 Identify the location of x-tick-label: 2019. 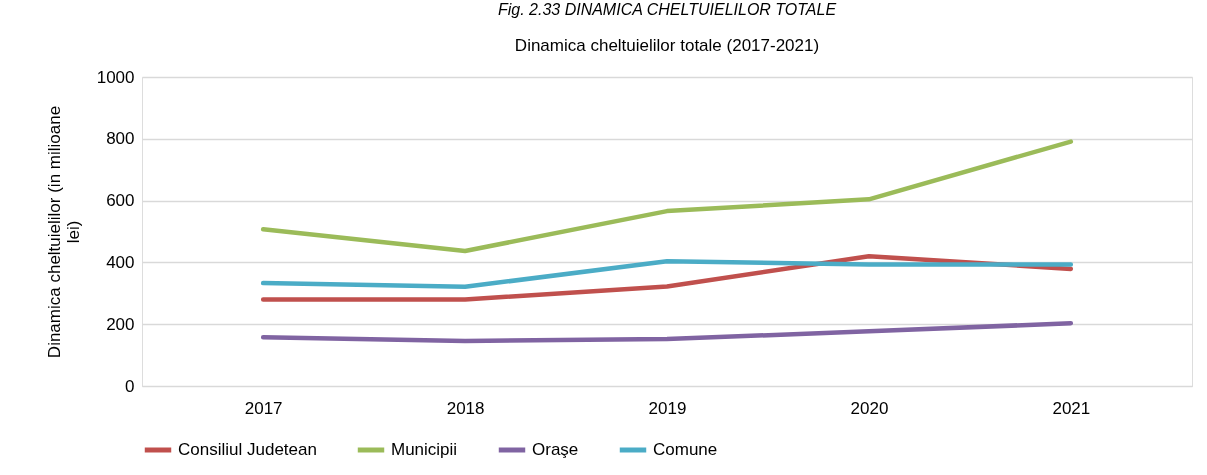
(667, 408).